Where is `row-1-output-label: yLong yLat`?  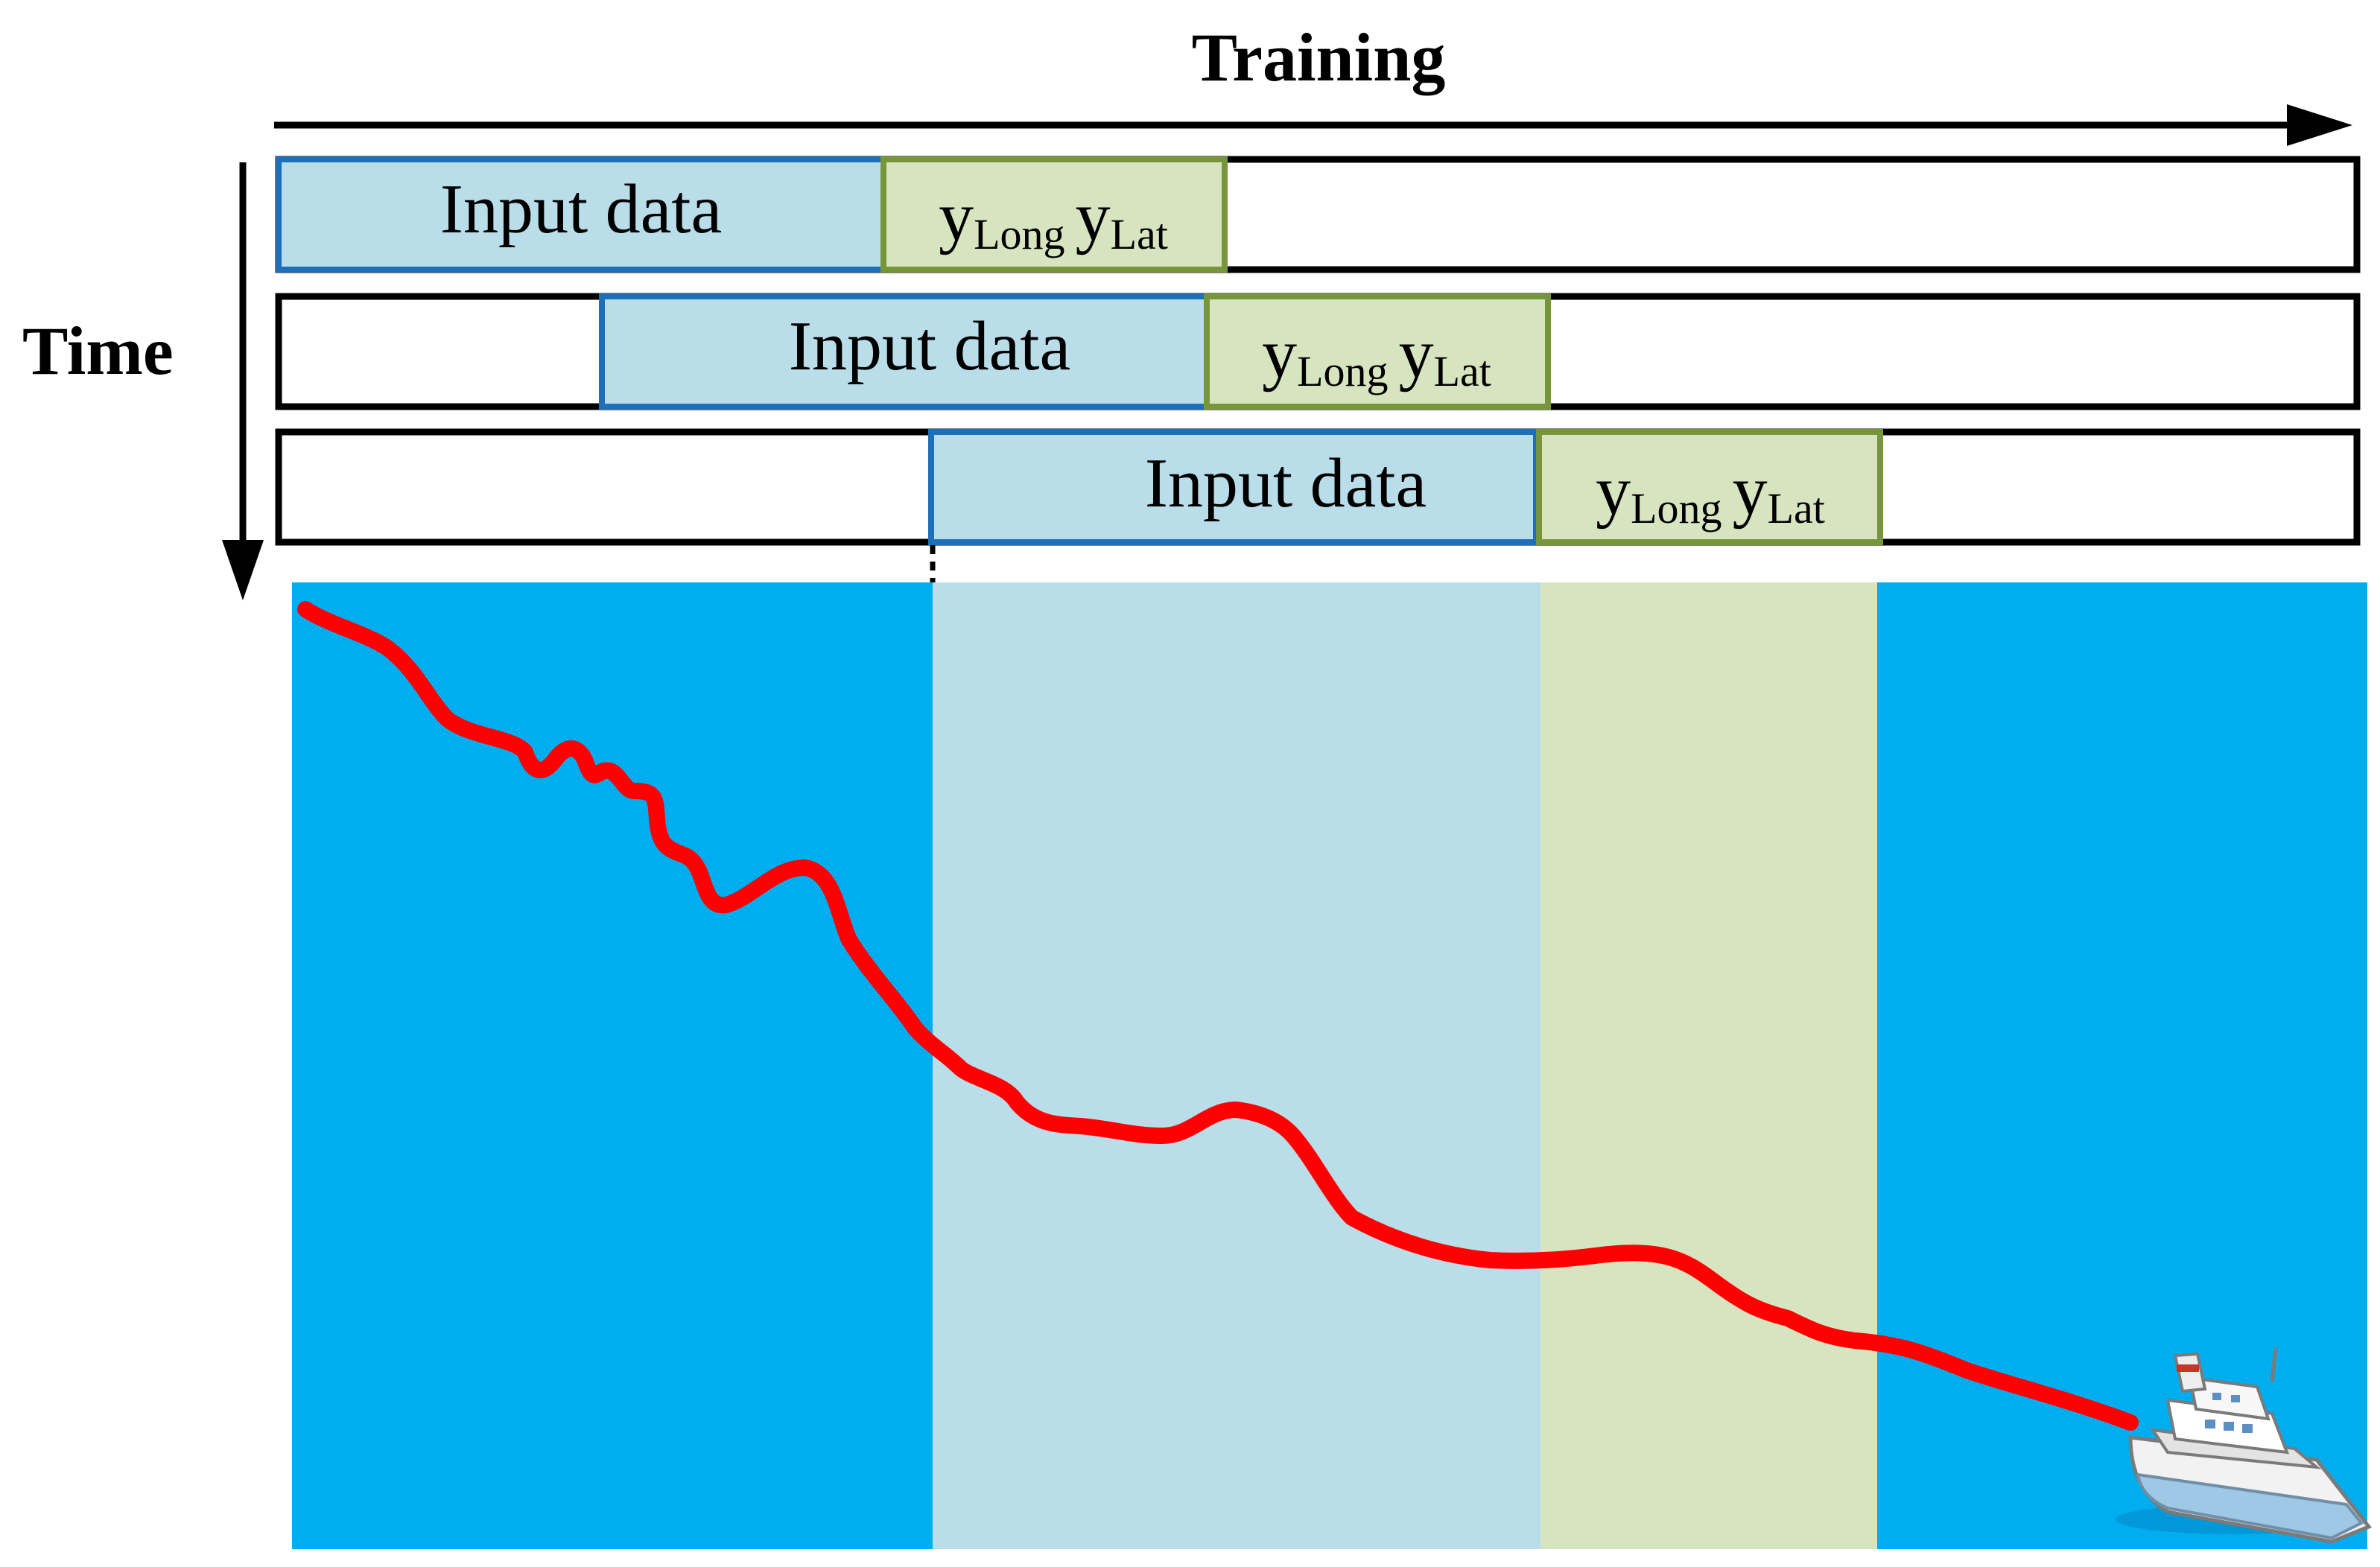 row-1-output-label: yLong yLat is located at coordinates (1053, 218).